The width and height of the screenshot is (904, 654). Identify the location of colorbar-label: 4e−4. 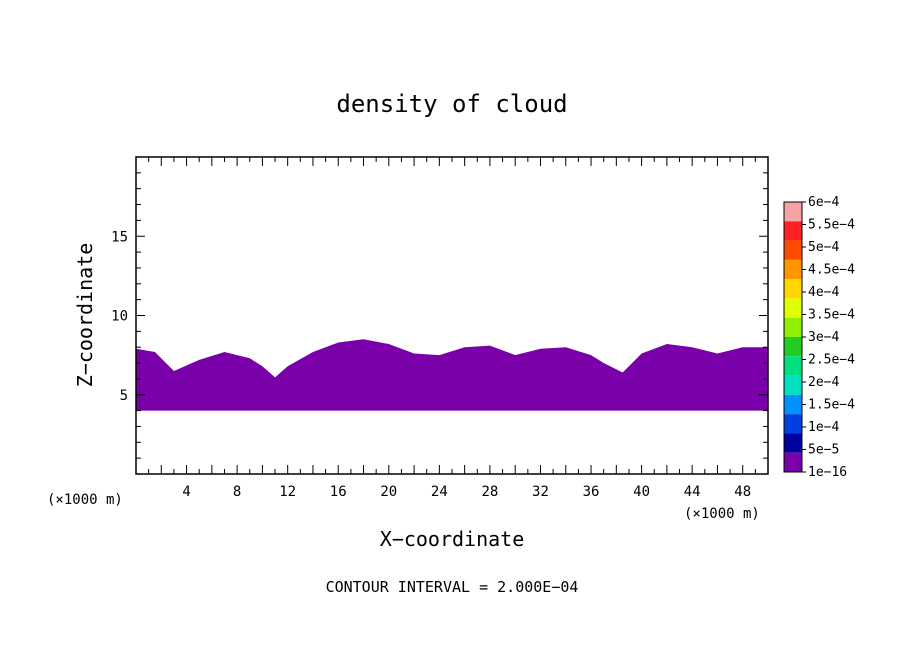
(823, 292).